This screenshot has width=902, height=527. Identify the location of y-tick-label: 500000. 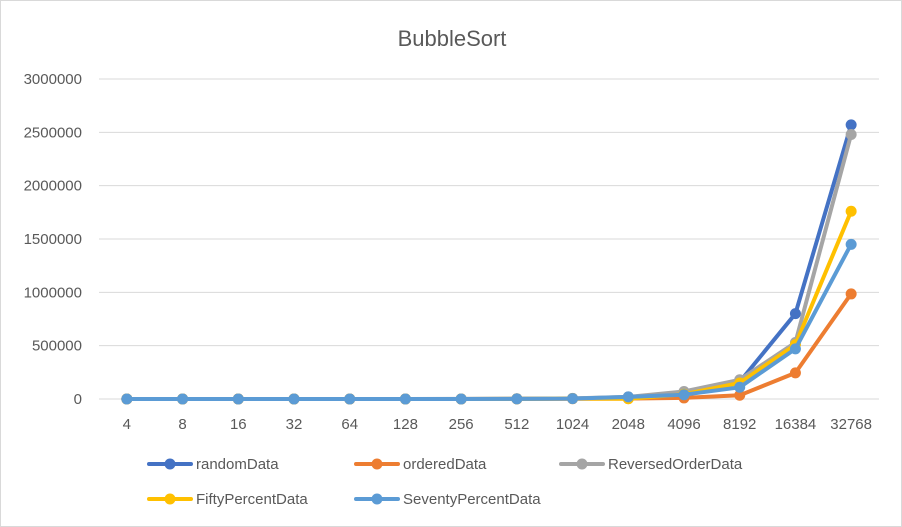
(57, 346).